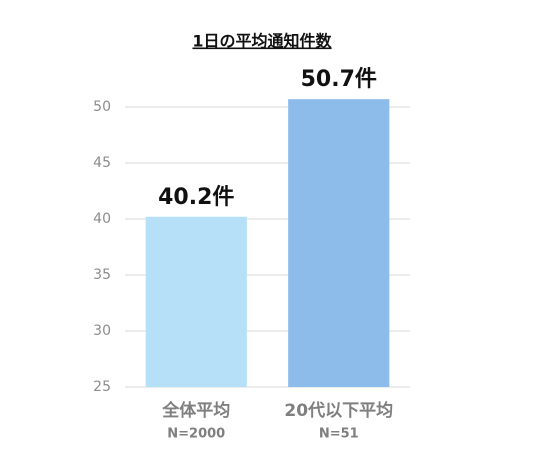 The width and height of the screenshot is (536, 457). Describe the element at coordinates (196, 434) in the screenshot. I see `sample-size: N=2000` at that location.